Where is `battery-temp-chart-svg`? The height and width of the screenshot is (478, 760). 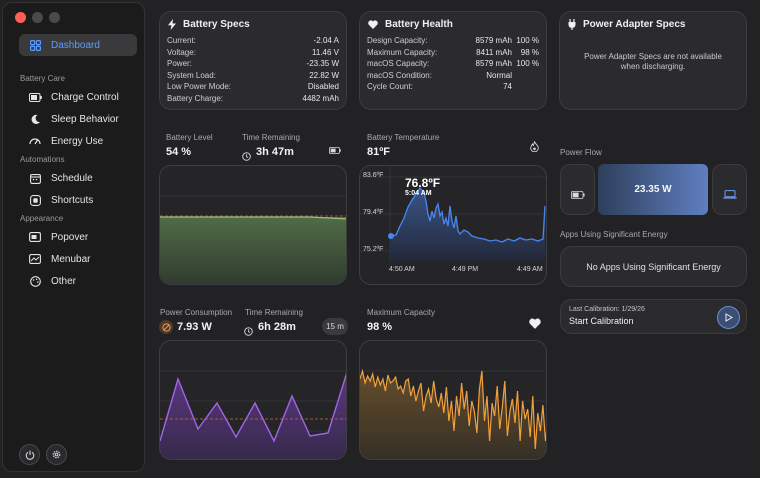 battery-temp-chart-svg is located at coordinates (453, 214).